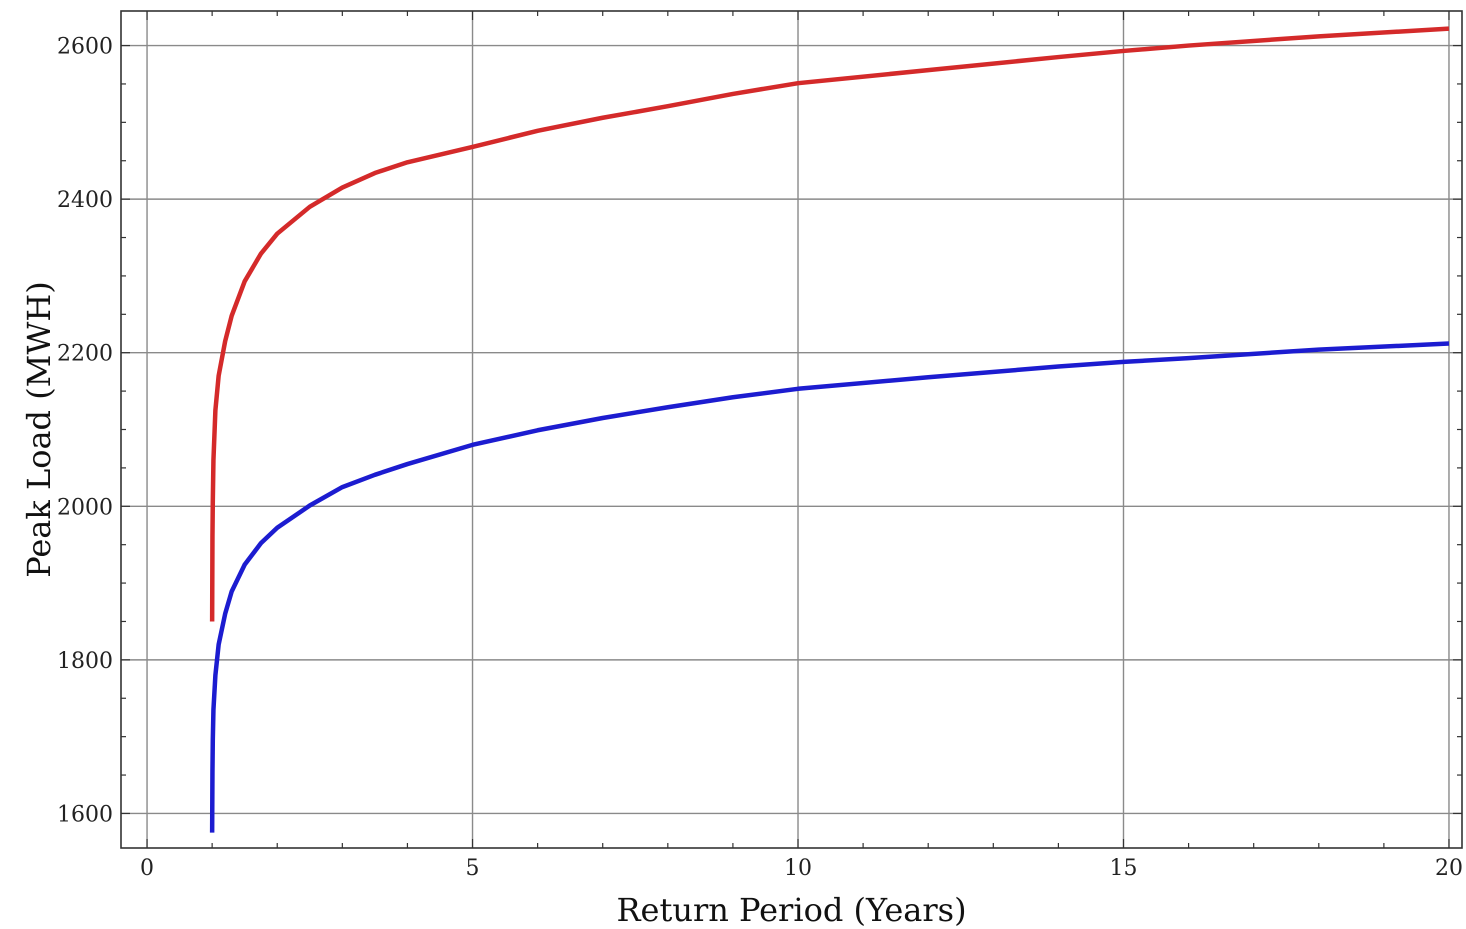  I want to click on y-tick-label-3: 2200, so click(85, 354).